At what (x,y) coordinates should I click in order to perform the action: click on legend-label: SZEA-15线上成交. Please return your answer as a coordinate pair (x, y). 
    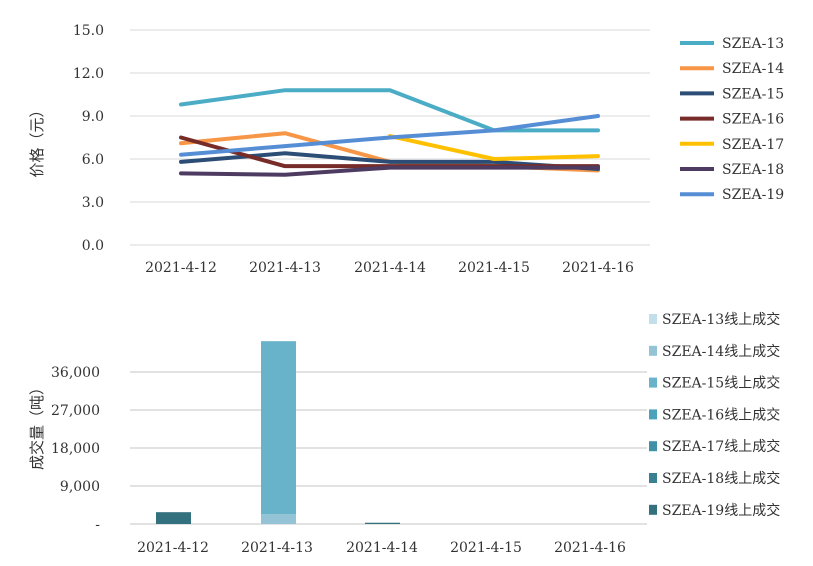
    Looking at the image, I should click on (721, 383).